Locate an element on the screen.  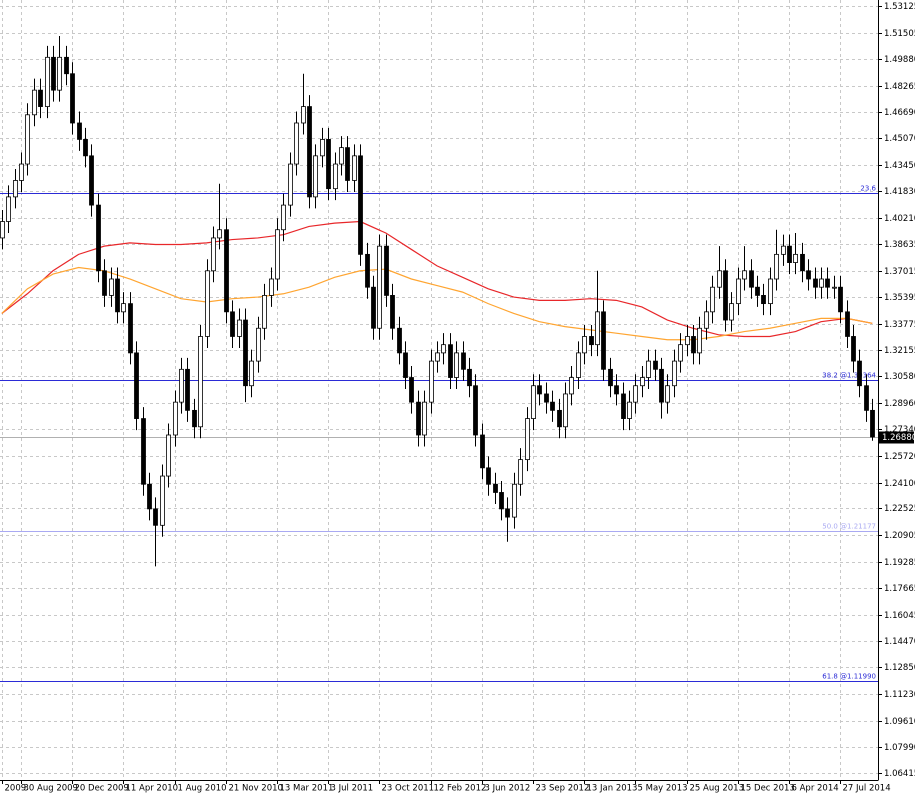
y-tick-label: 1.27340 is located at coordinates (899, 430).